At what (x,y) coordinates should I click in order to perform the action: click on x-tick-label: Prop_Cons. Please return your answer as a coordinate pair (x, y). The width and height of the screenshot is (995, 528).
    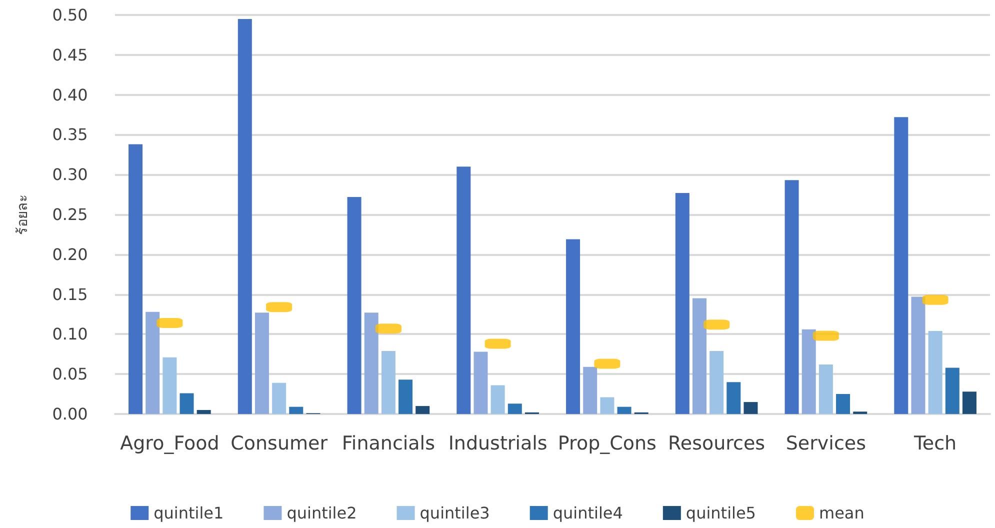
    Looking at the image, I should click on (607, 443).